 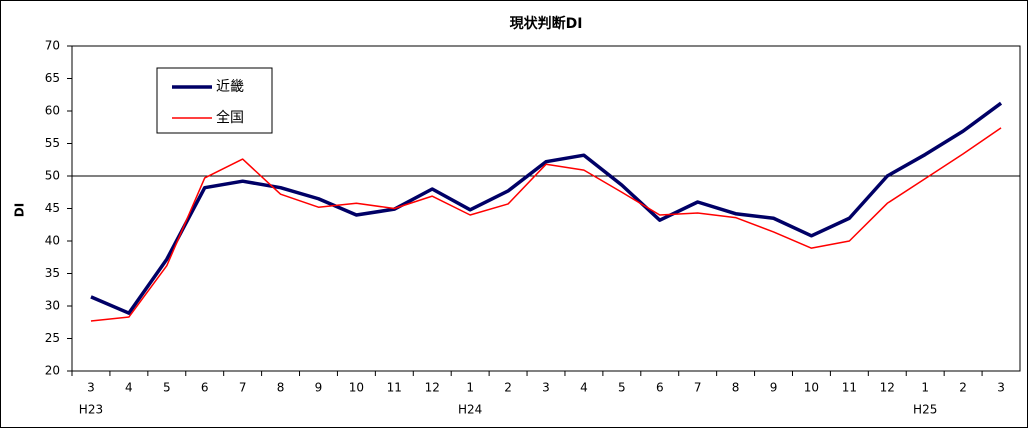 What do you see at coordinates (546, 23) in the screenshot?
I see `chart-title: 現状判断DI` at bounding box center [546, 23].